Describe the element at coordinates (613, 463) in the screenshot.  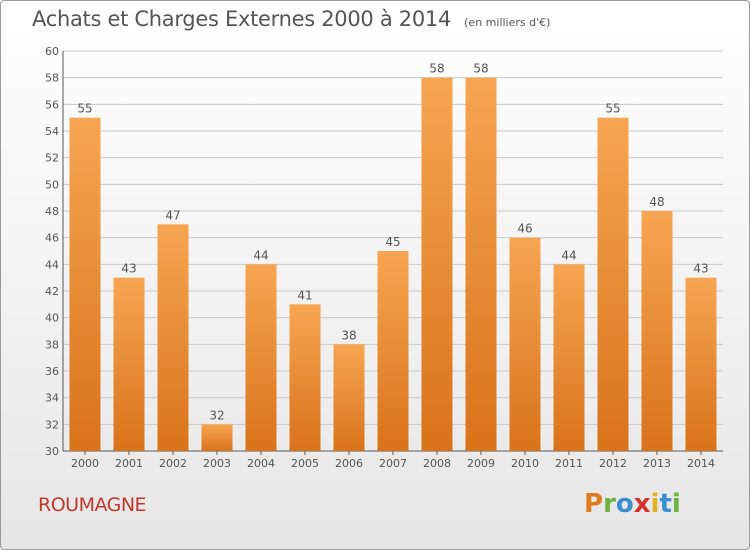
I see `x-tick-label-2012: 2012` at that location.